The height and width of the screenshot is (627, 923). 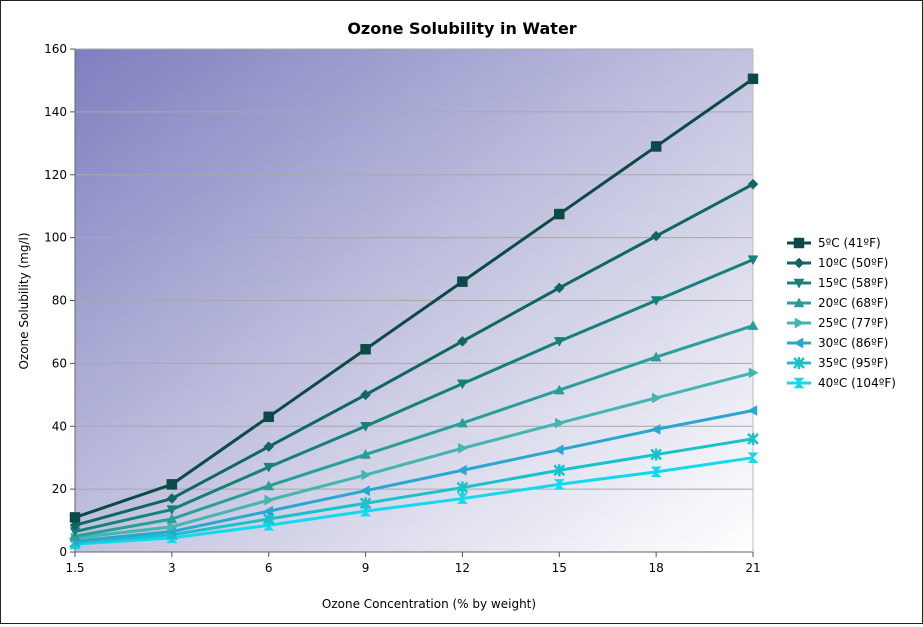 I want to click on legend-label: 25ºC (77ºF), so click(x=853, y=323).